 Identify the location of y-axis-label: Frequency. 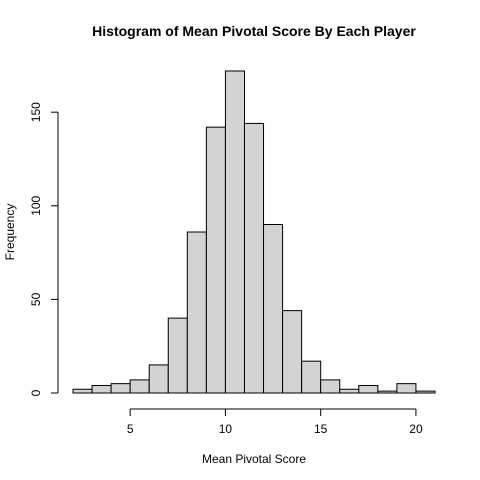
(10, 232).